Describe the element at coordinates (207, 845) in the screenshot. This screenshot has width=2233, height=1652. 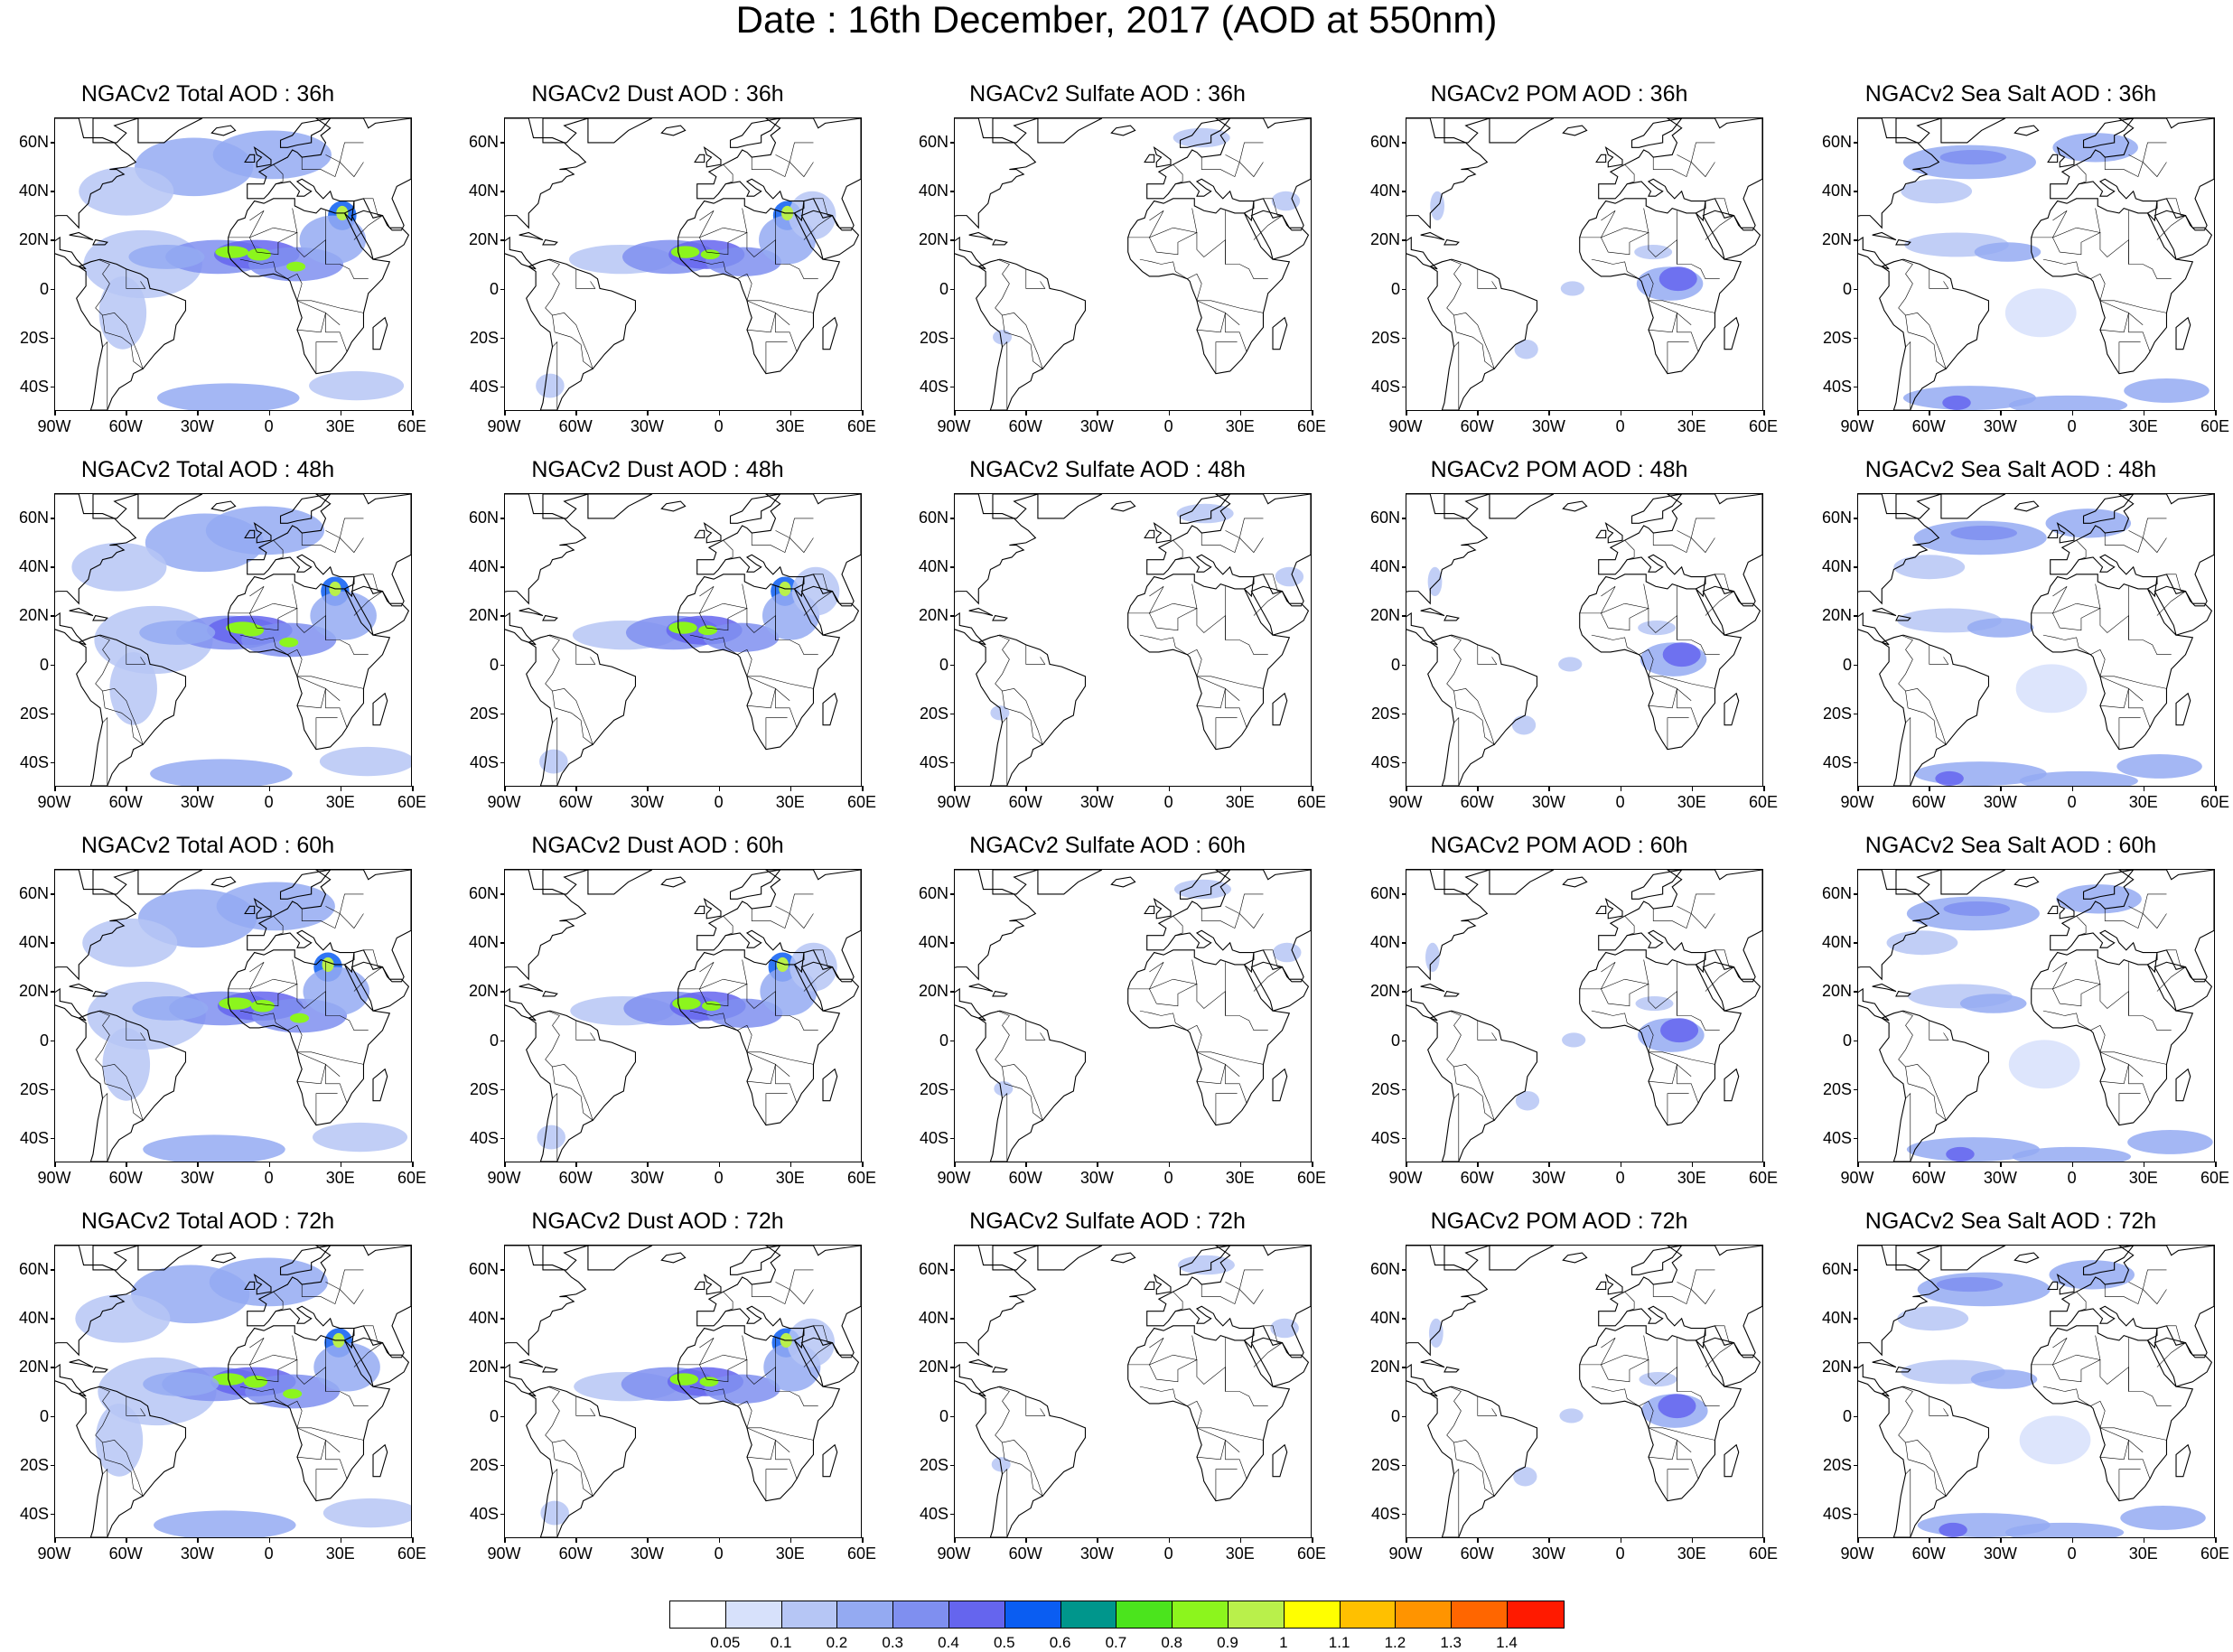
I see `panel-title: NGACv2 Total AOD : 60h` at that location.